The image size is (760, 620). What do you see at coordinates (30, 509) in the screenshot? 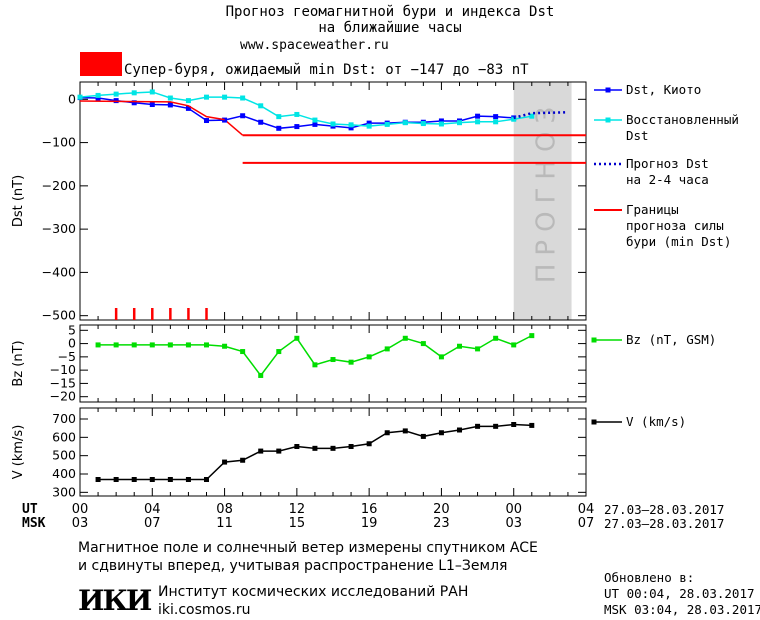
I see `ut-label: UT` at bounding box center [30, 509].